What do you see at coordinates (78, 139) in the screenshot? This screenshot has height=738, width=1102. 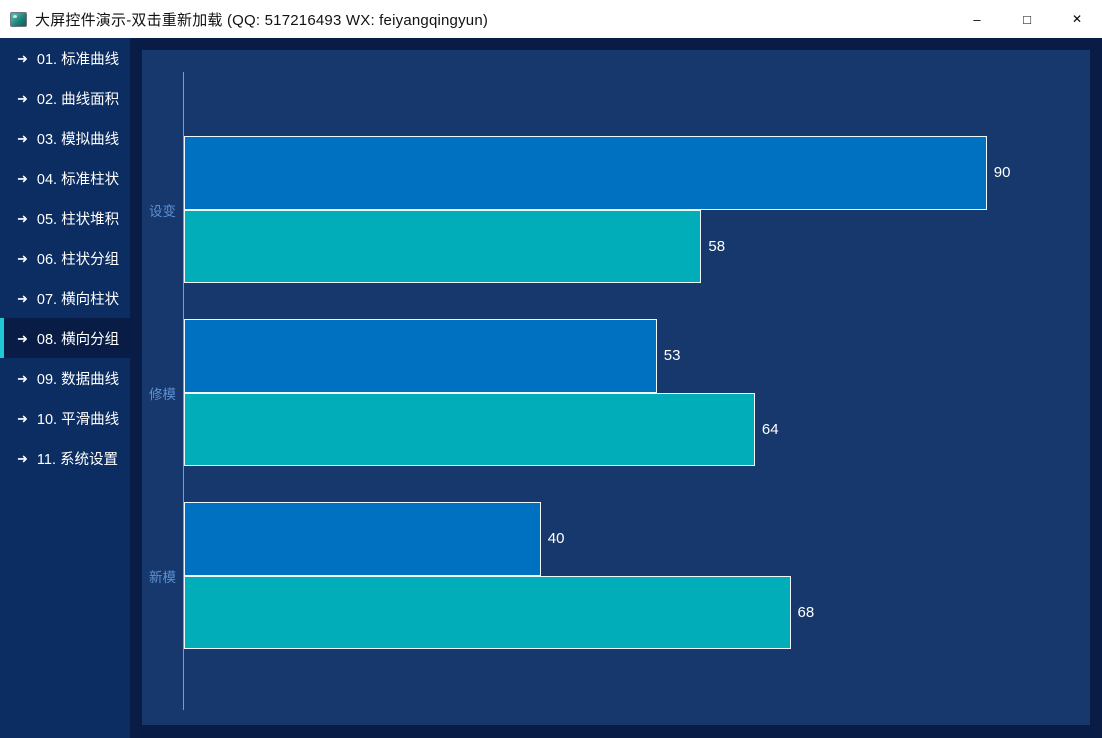 I see `sidebar-item-label: 03. 模拟曲线` at bounding box center [78, 139].